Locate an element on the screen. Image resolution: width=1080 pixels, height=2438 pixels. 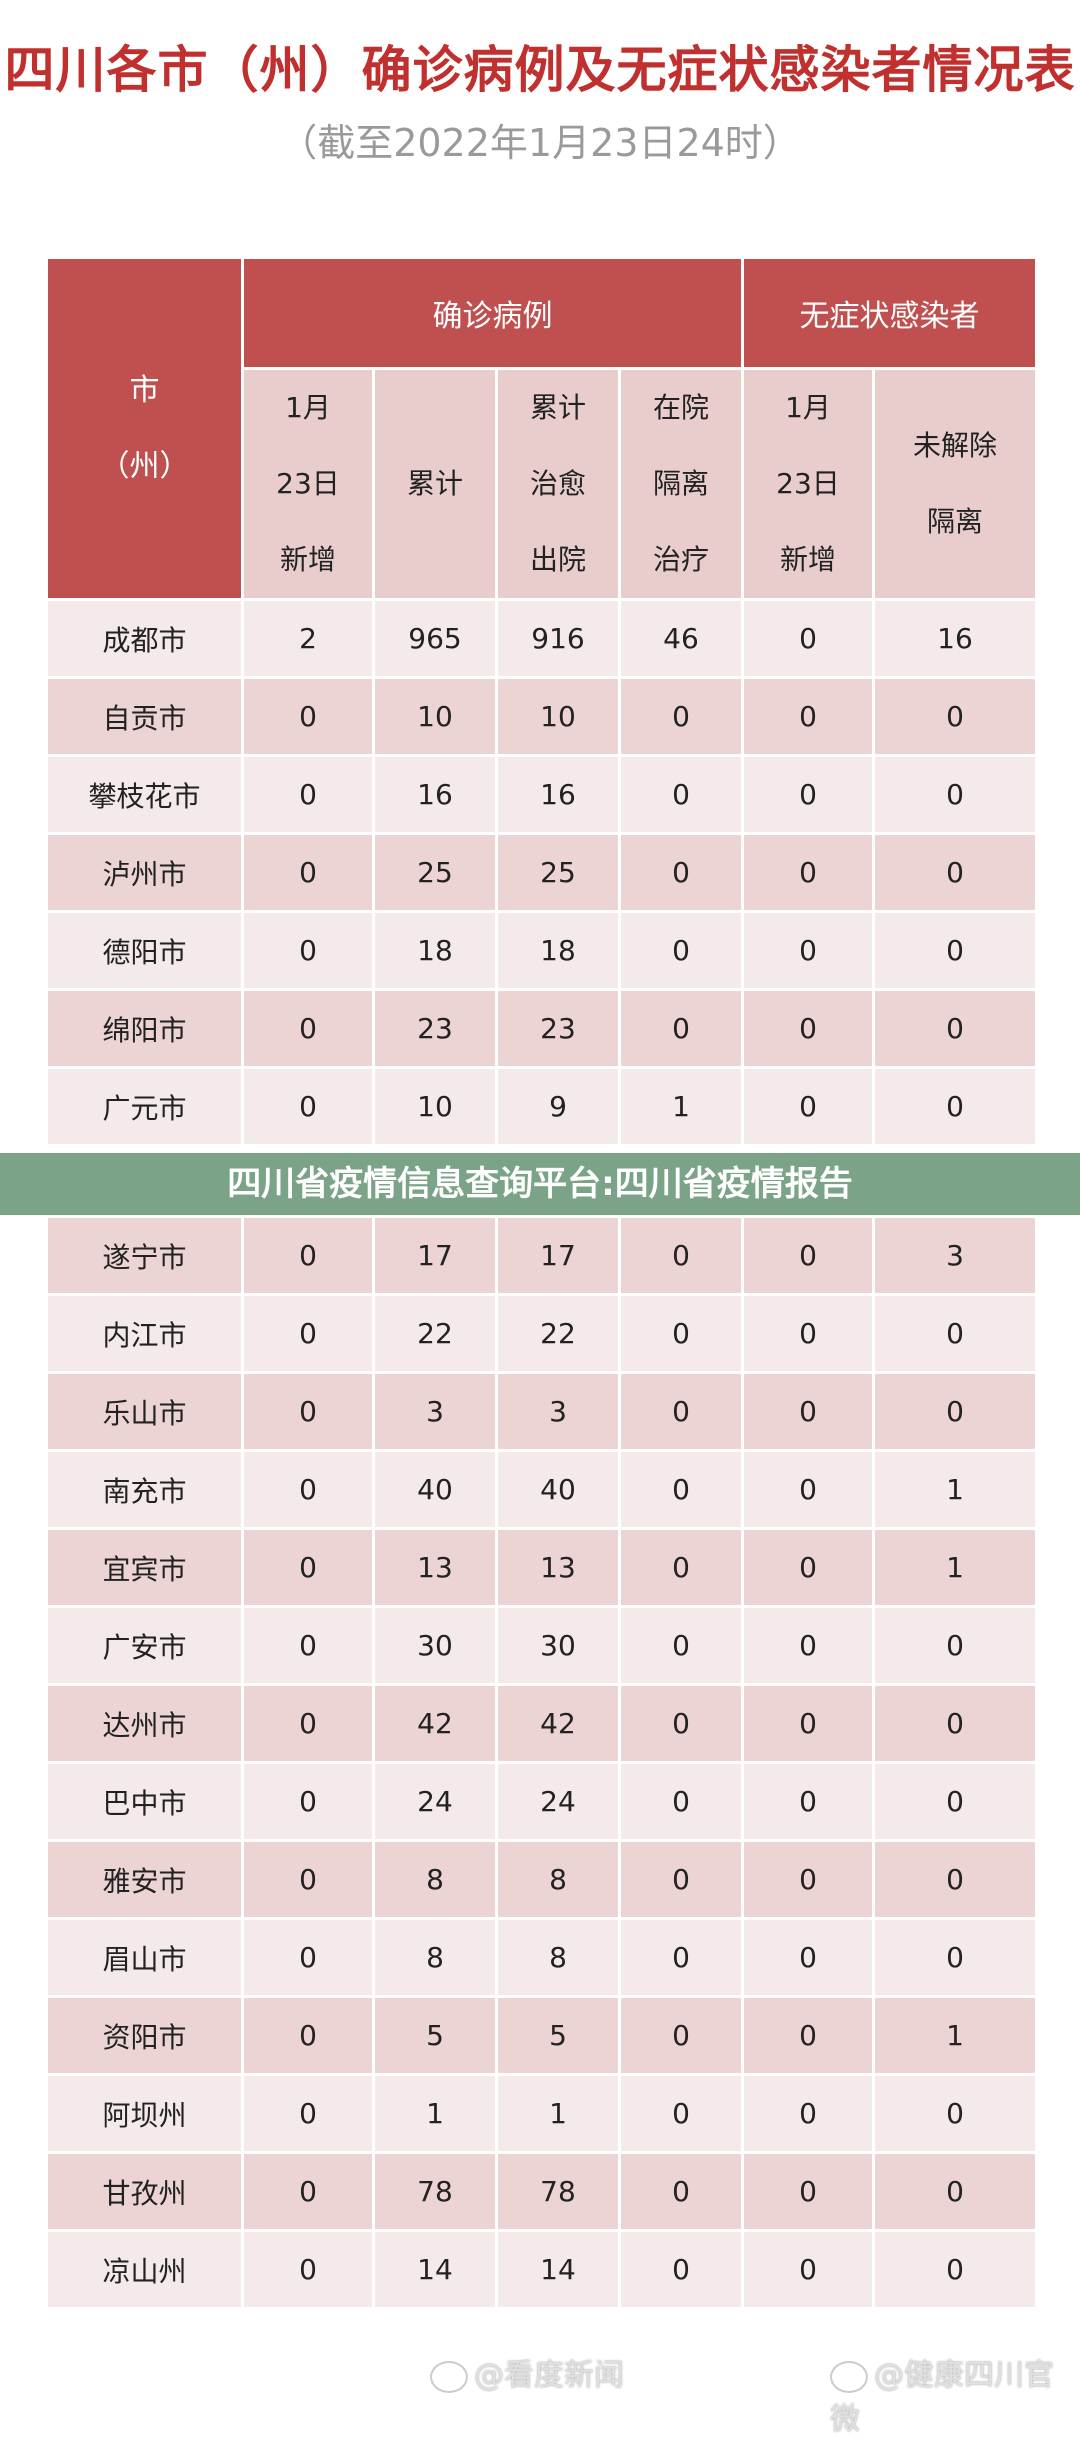
table-row: 宜宾市 0 13 13 0 0 1 is located at coordinates (541, 1567).